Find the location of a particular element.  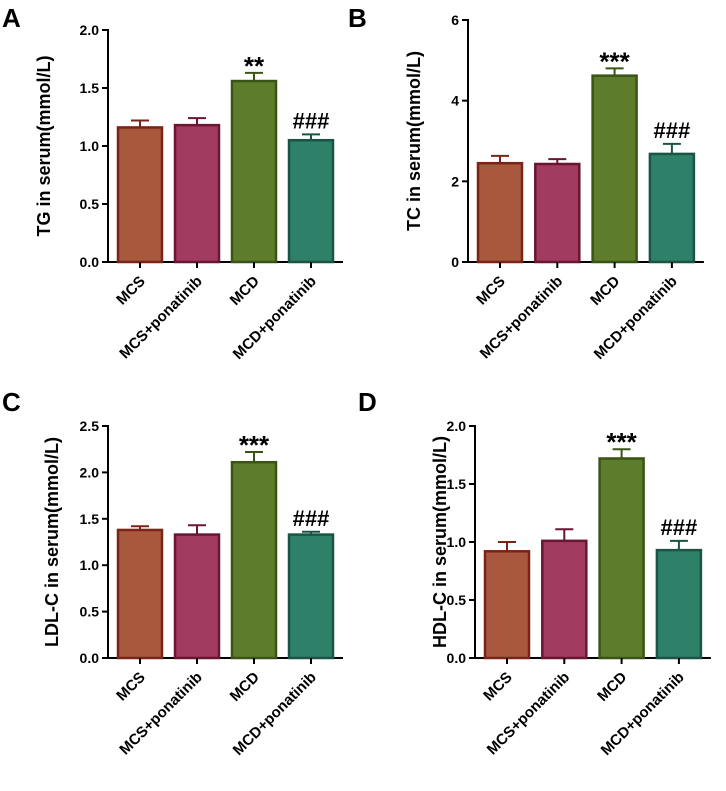

y-tick-label: 2.5 is located at coordinates (90, 426).